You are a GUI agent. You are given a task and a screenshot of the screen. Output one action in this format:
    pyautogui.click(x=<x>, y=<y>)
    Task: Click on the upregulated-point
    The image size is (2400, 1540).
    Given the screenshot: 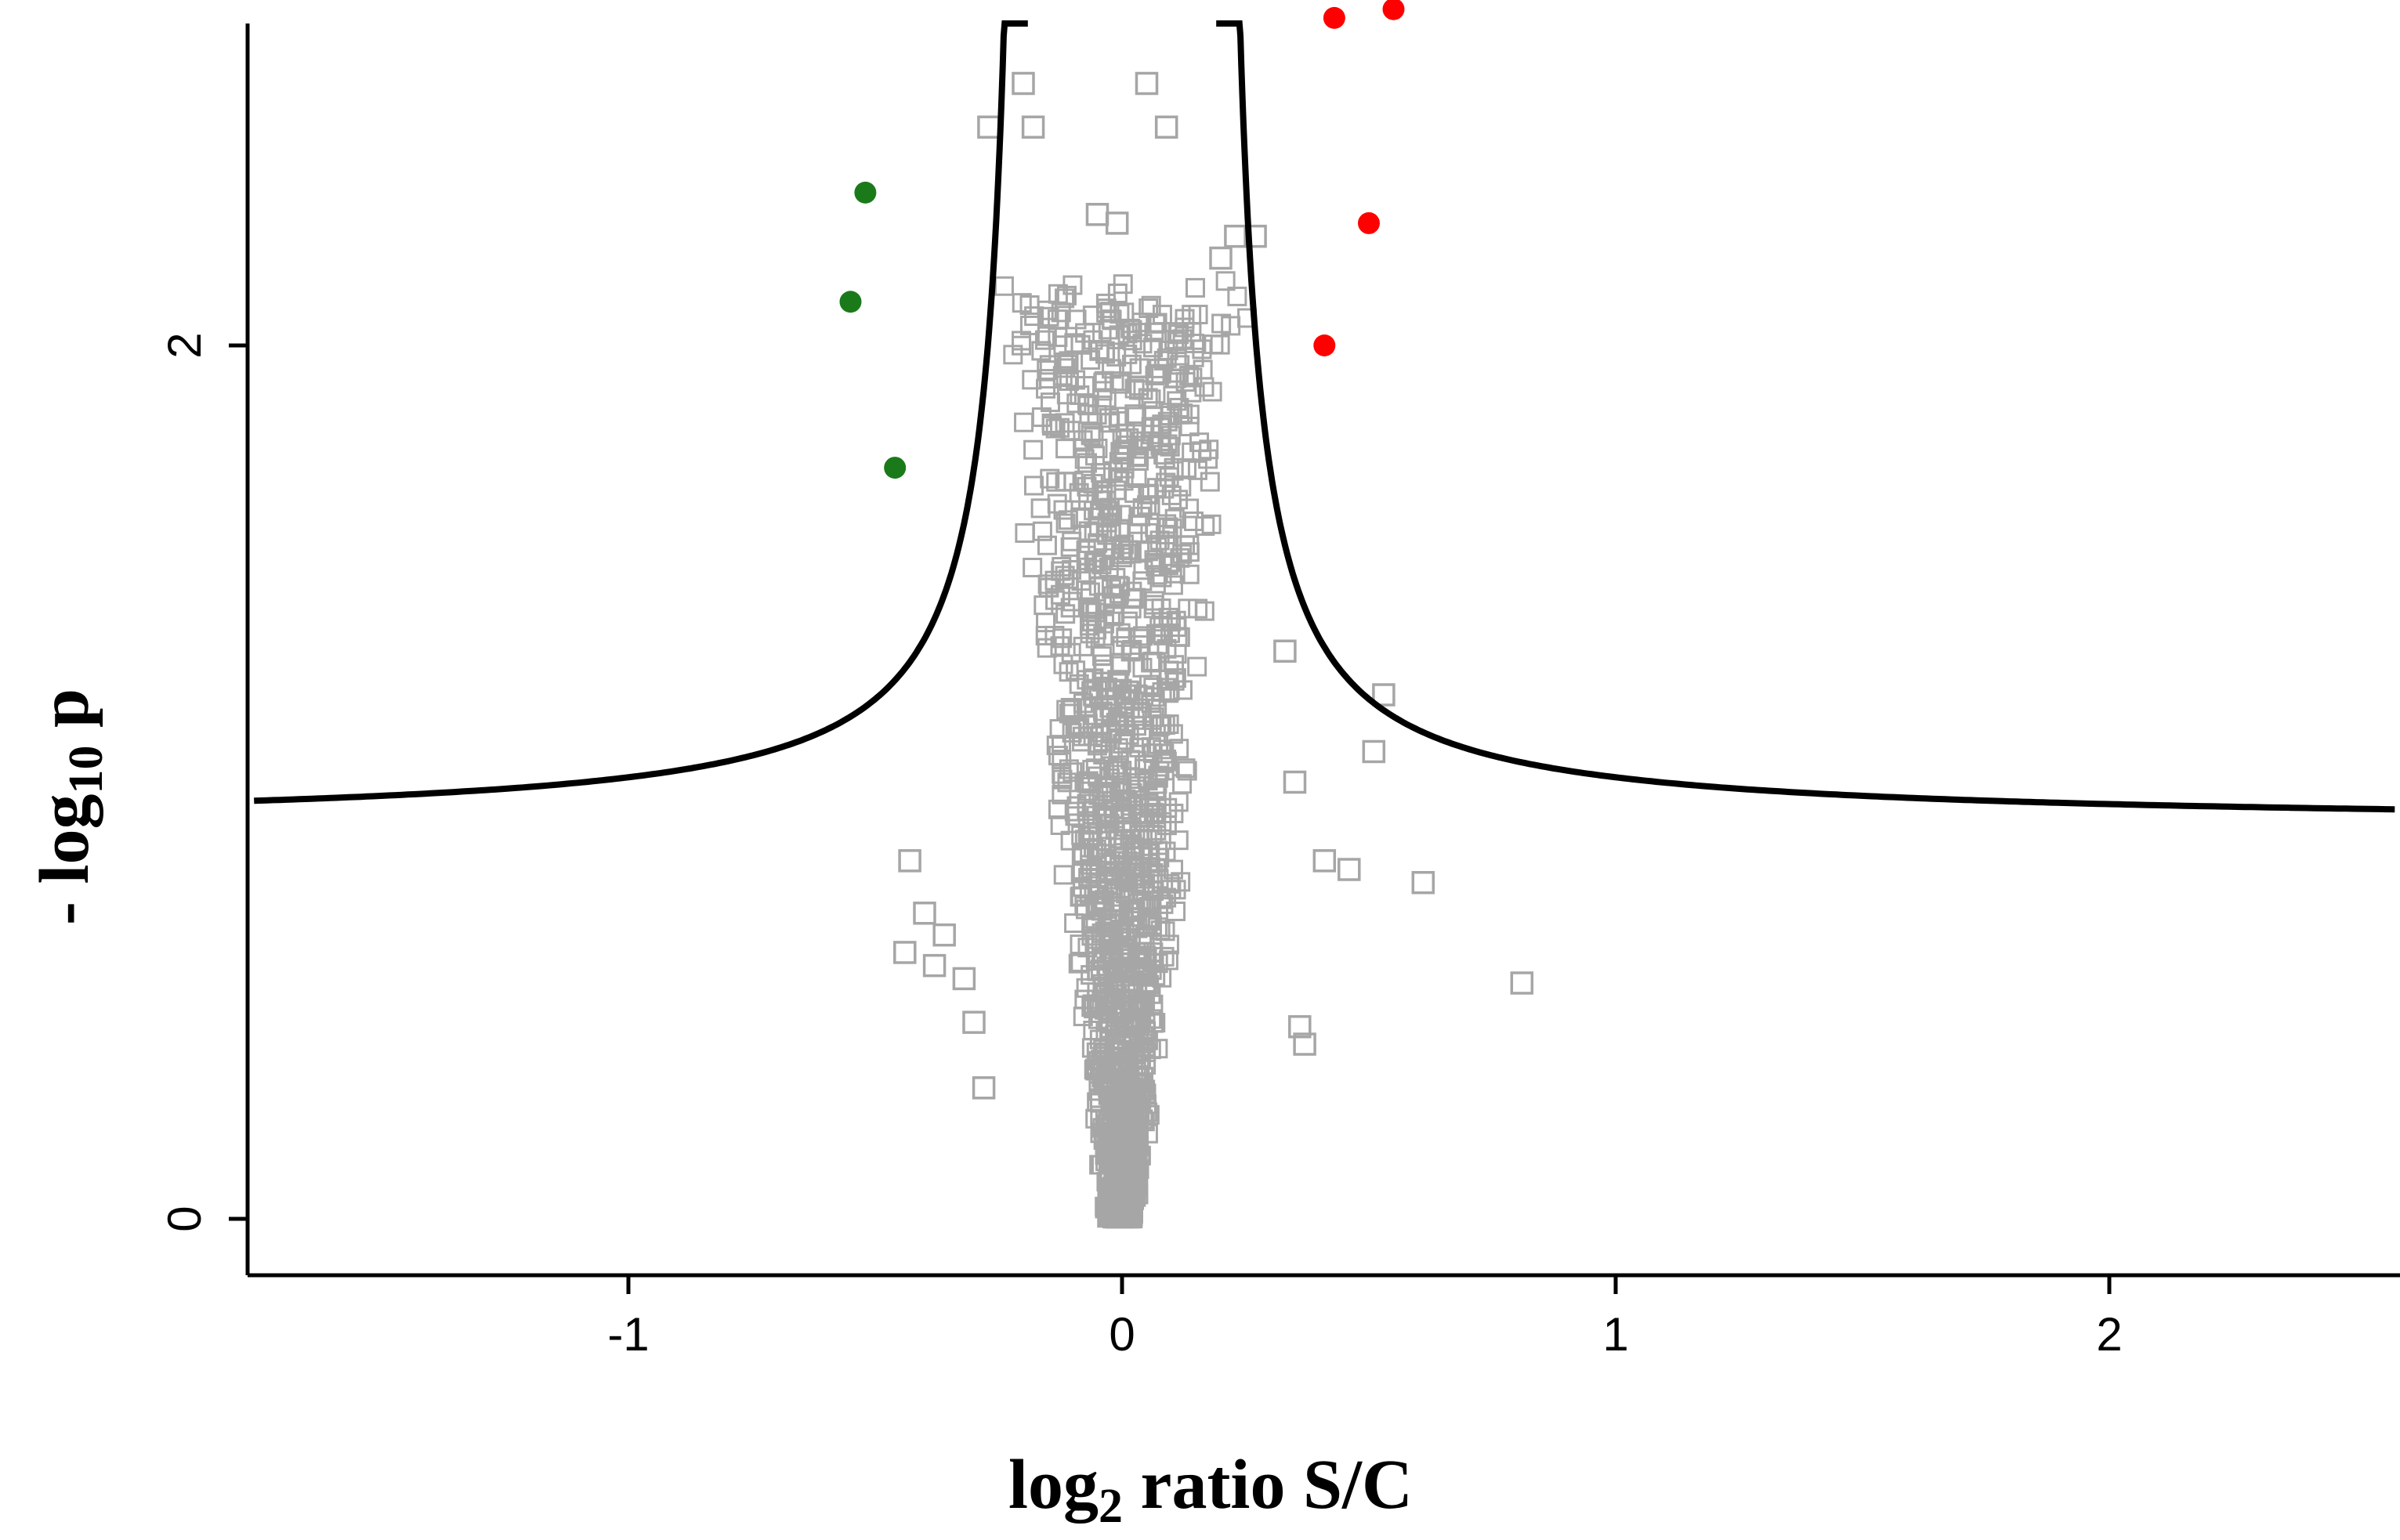 What is the action you would take?
    pyautogui.click(x=1394, y=10)
    